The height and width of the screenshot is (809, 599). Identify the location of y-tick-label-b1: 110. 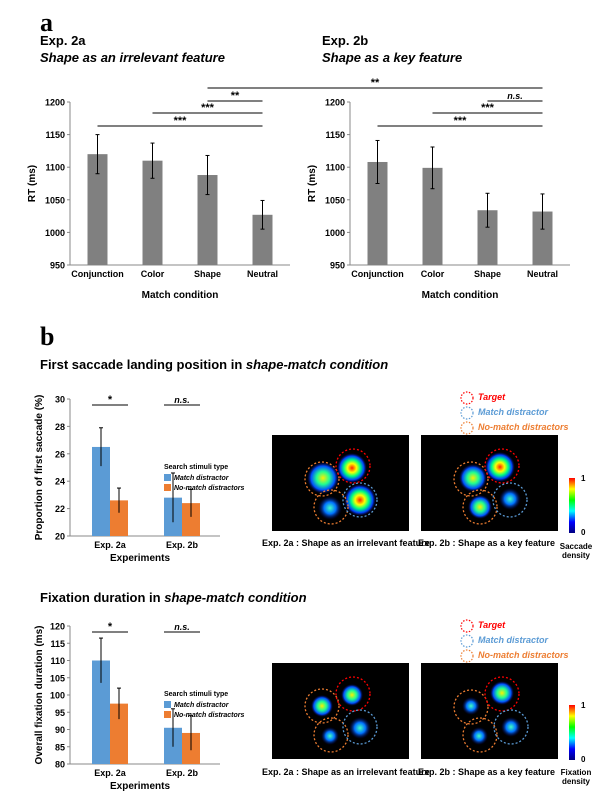
(57, 661).